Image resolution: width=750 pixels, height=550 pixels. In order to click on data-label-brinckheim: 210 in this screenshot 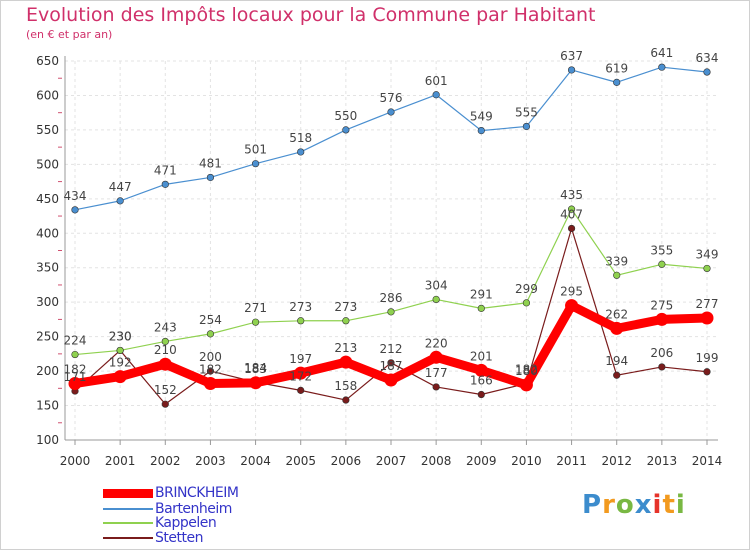, I will do `click(165, 350)`.